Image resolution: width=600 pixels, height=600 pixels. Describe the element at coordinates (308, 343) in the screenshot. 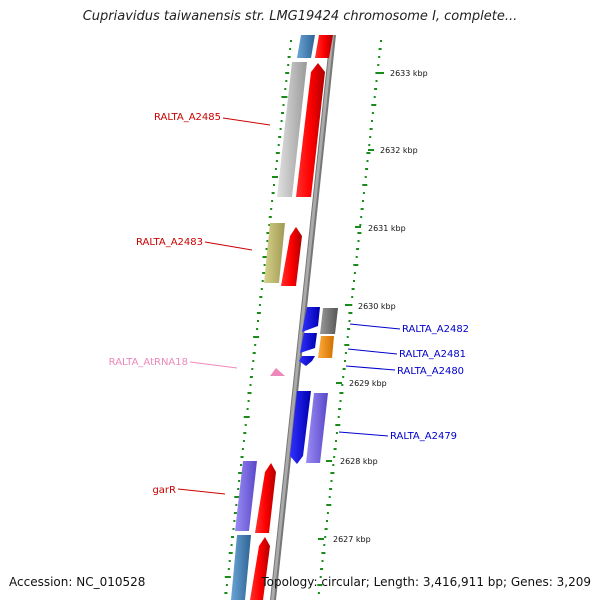

I see `gene-ralta-a2481` at that location.